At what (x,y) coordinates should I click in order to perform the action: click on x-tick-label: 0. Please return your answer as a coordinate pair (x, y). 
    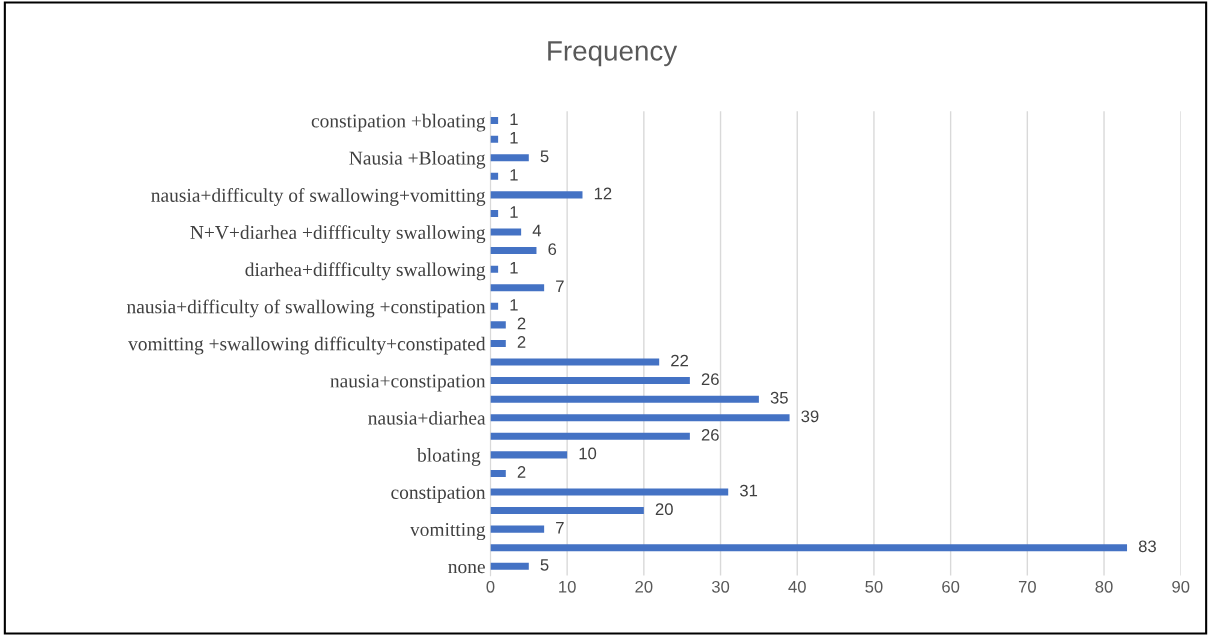
    Looking at the image, I should click on (490, 586).